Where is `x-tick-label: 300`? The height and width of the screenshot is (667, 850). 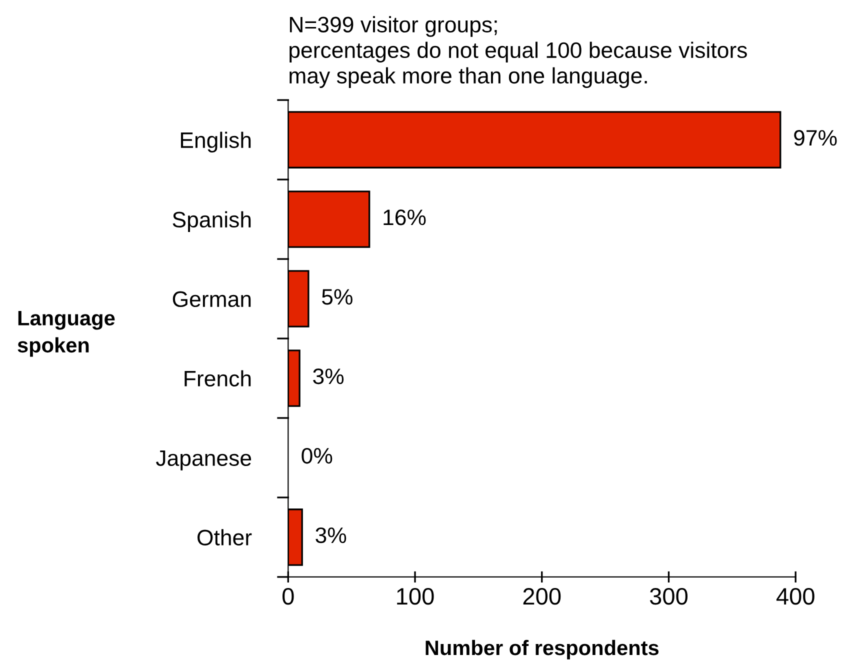
x-tick-label: 300 is located at coordinates (669, 596).